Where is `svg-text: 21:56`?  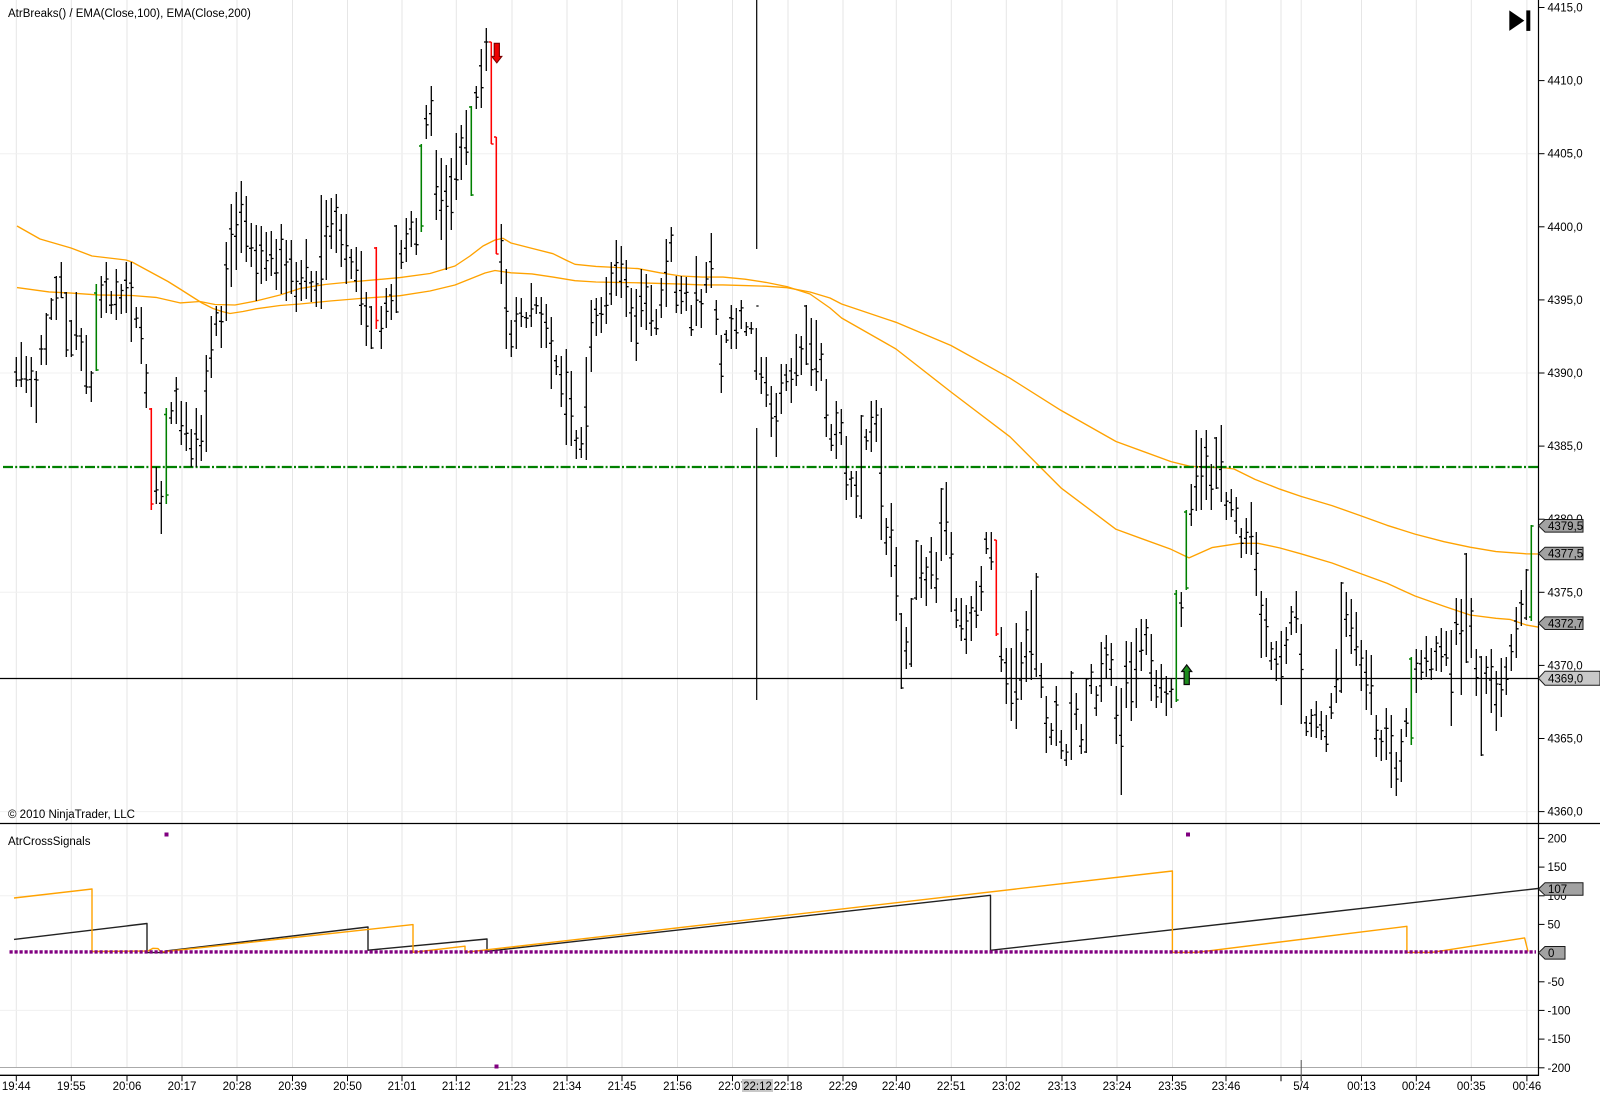
svg-text: 21:56 is located at coordinates (677, 1087).